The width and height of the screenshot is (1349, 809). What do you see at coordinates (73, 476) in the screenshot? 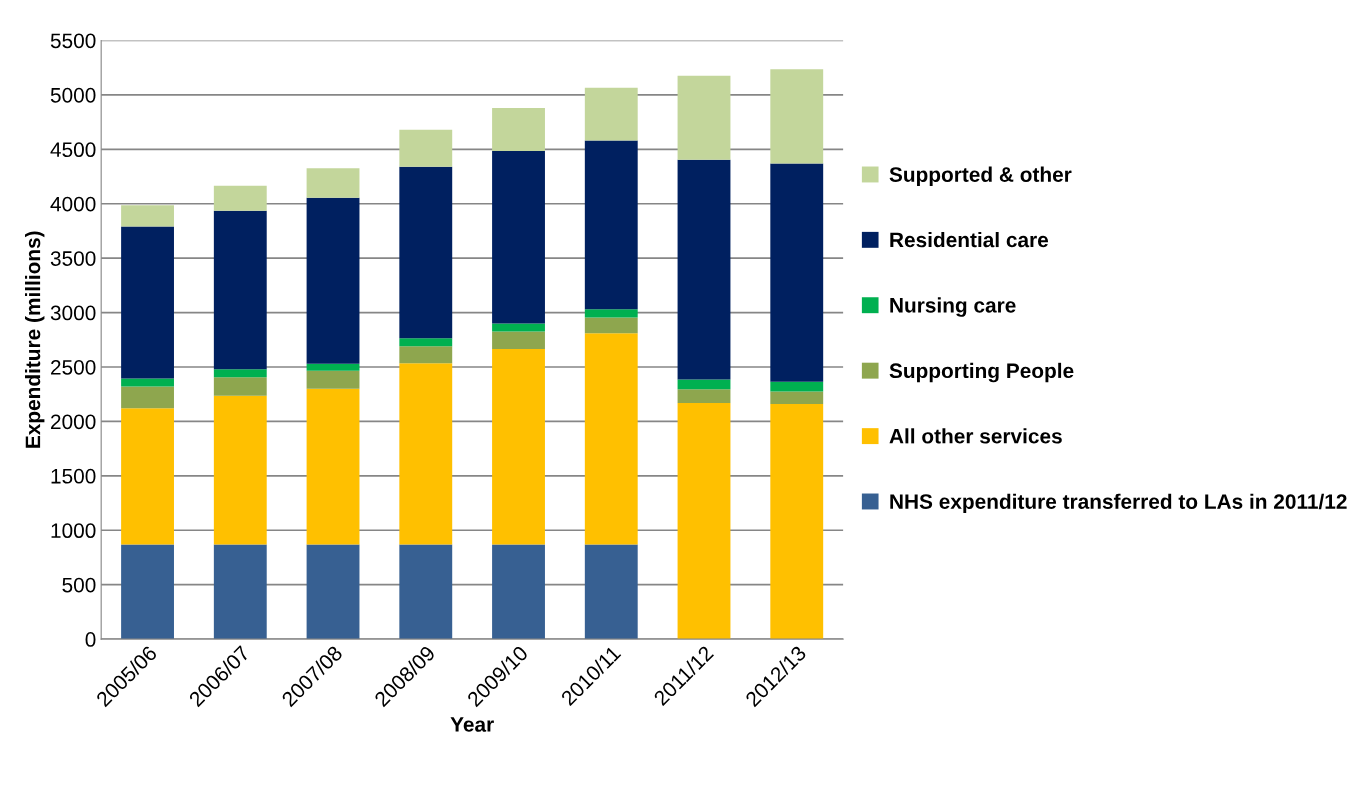
I see `y-tick-label: 1500` at bounding box center [73, 476].